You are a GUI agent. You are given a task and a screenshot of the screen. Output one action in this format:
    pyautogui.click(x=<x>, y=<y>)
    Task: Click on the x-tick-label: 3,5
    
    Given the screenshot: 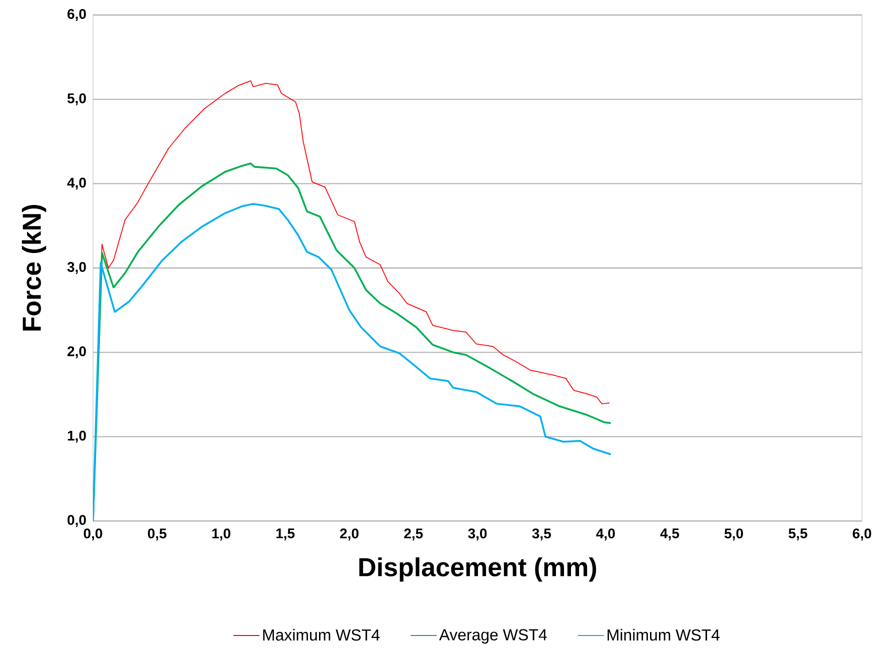 What is the action you would take?
    pyautogui.click(x=541, y=534)
    